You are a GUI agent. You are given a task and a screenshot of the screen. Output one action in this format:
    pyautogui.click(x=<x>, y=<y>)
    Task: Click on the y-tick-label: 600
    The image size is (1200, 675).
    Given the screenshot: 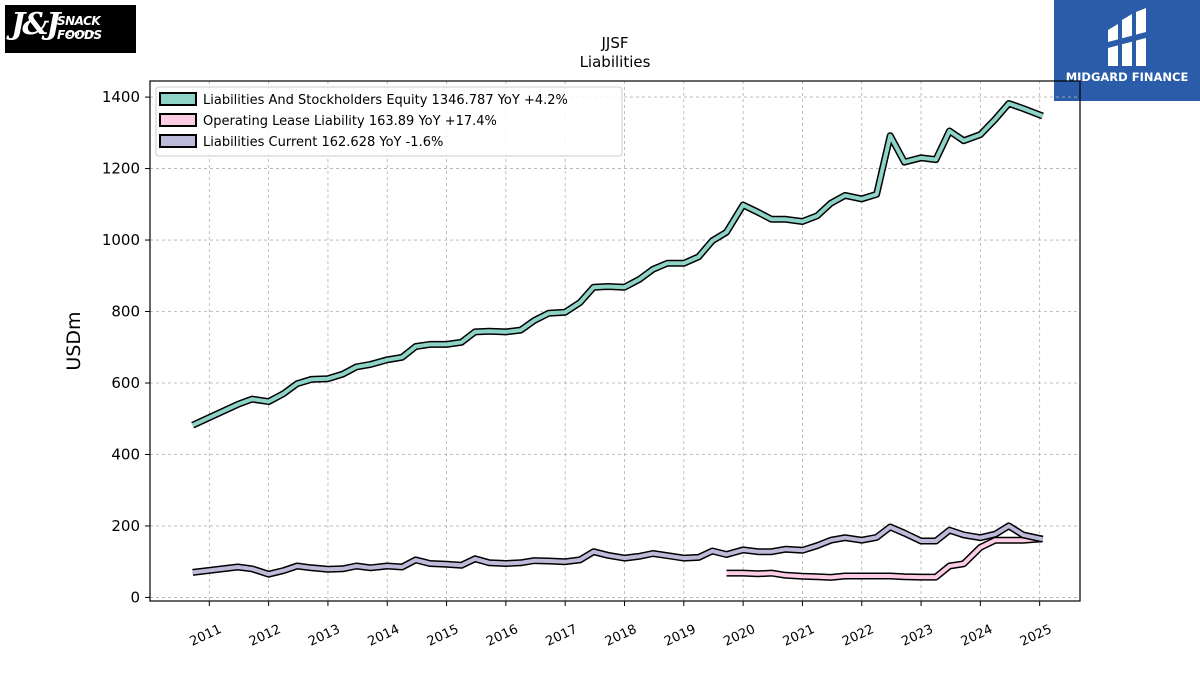 What is the action you would take?
    pyautogui.click(x=125, y=383)
    